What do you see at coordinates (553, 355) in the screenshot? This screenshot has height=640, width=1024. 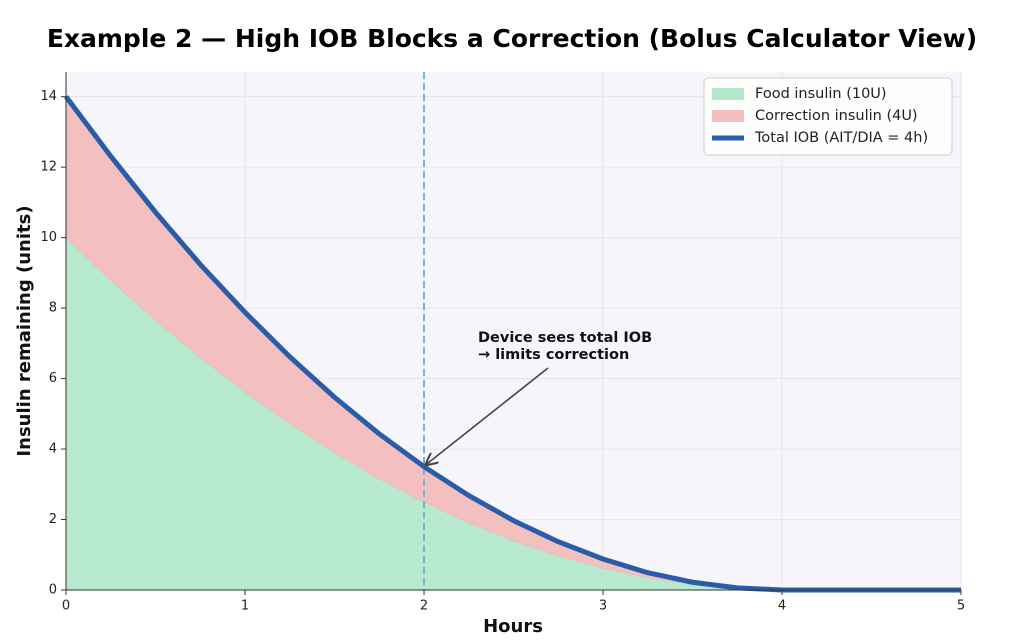 I see `annotation-text: → limits correction` at bounding box center [553, 355].